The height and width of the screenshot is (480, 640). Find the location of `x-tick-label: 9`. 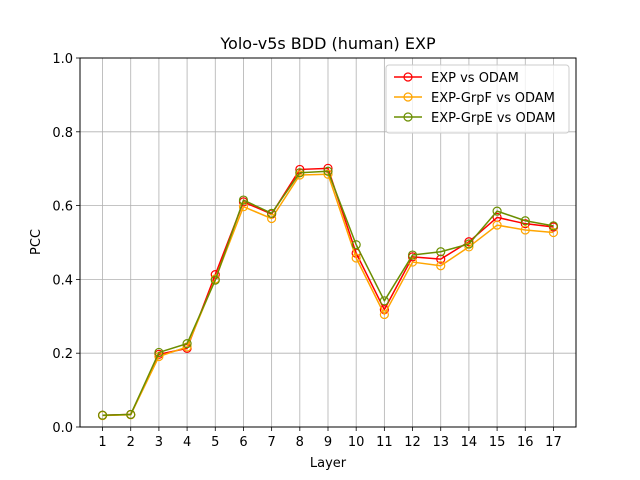

x-tick-label: 9 is located at coordinates (328, 442).